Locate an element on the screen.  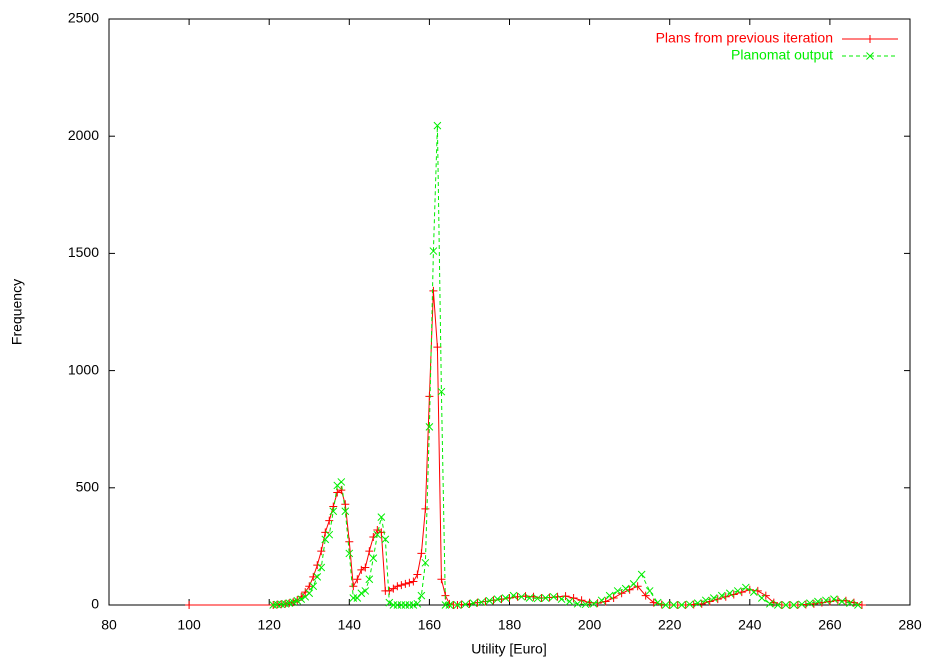
y-tick-label: 0 is located at coordinates (95, 604).